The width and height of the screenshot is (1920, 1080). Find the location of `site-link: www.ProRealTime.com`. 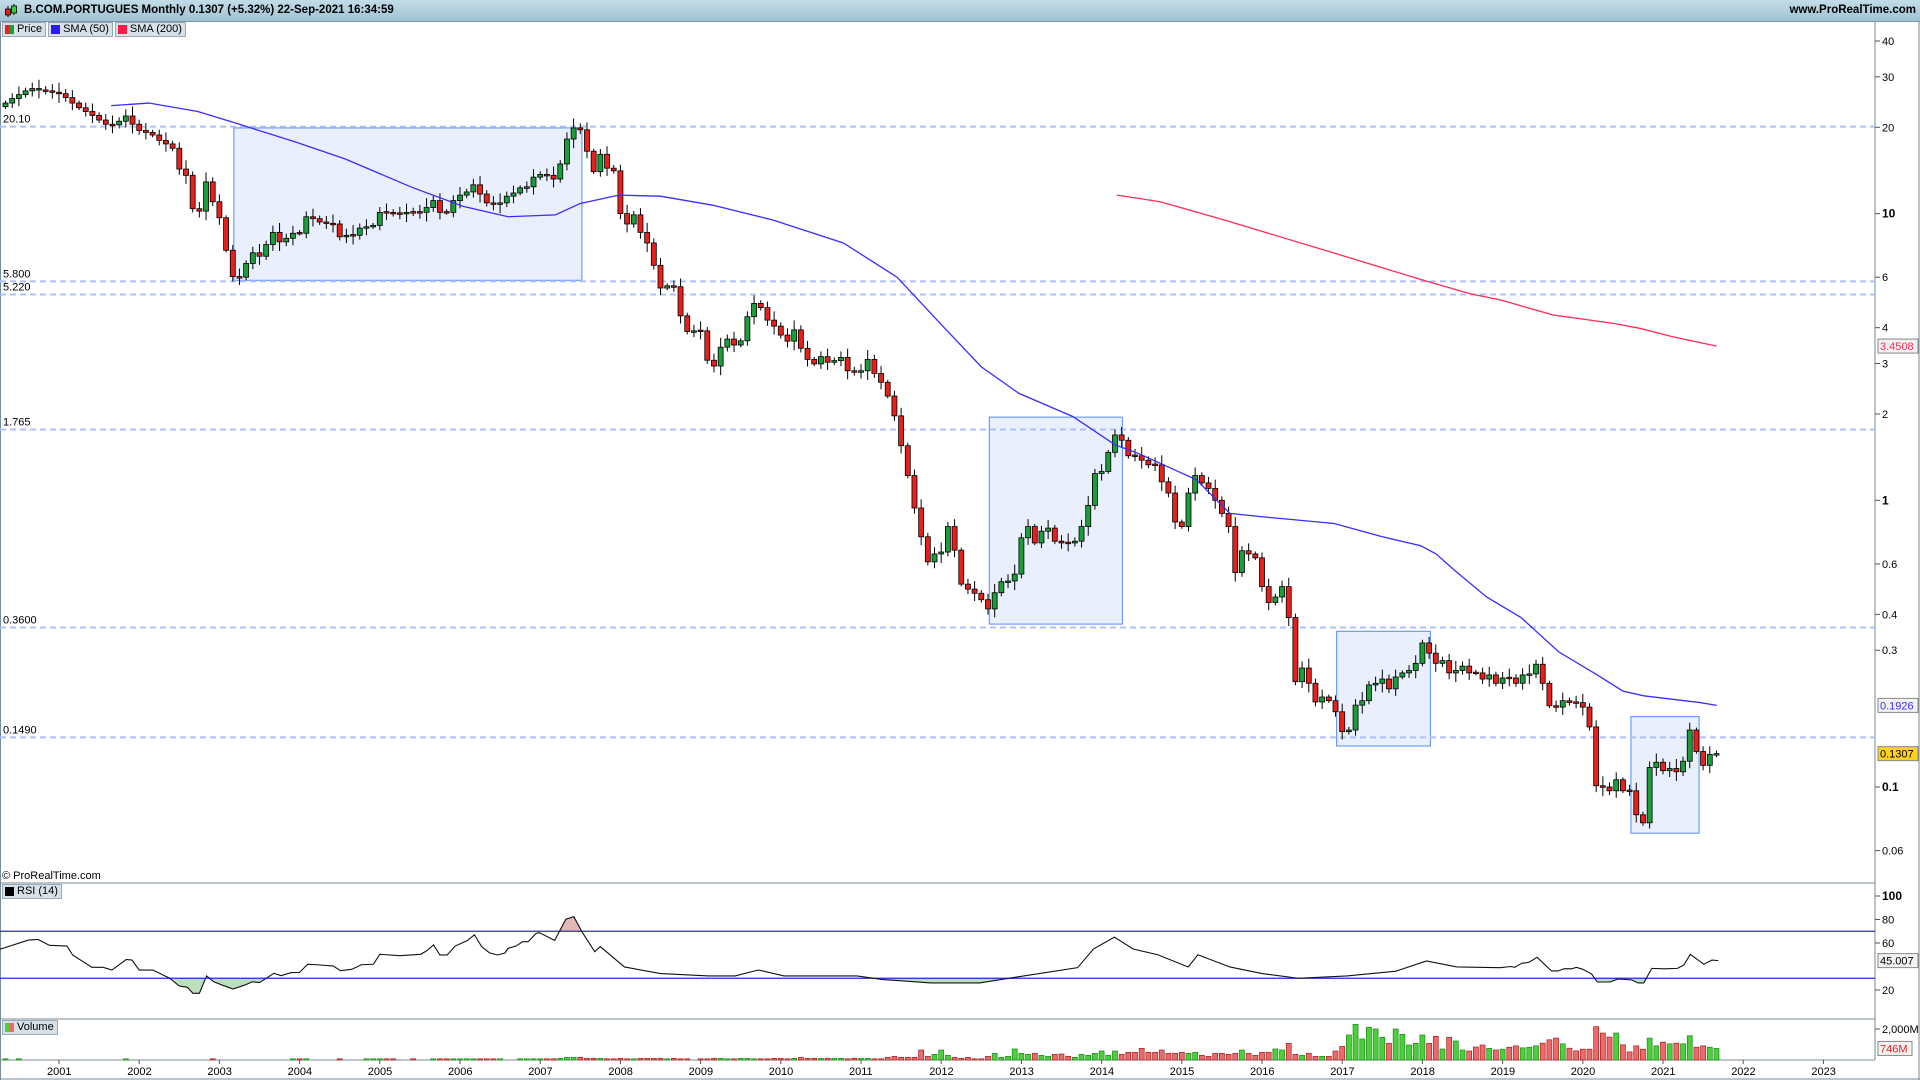

site-link: www.ProRealTime.com is located at coordinates (1852, 10).